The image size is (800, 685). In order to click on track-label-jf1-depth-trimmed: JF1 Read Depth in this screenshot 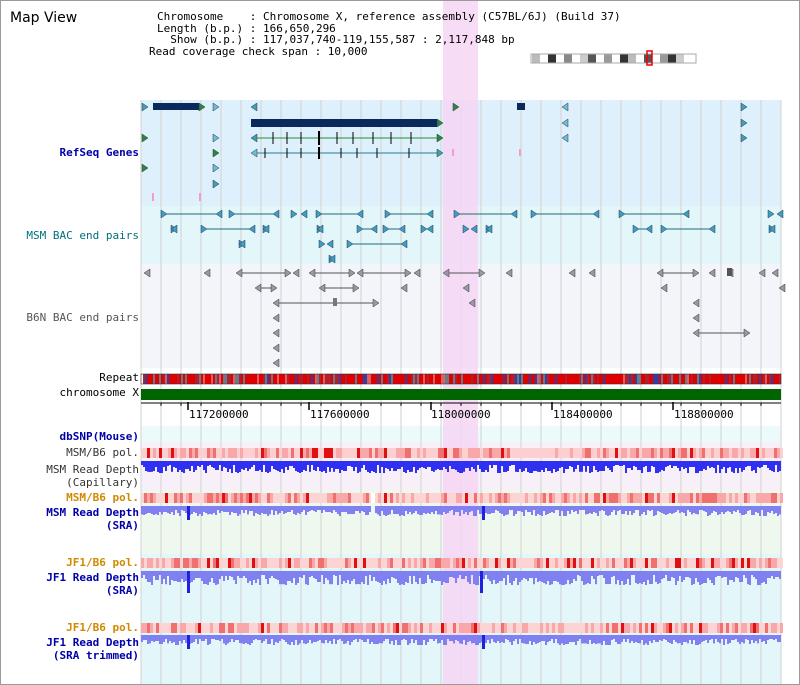, I will do `click(92, 642)`.